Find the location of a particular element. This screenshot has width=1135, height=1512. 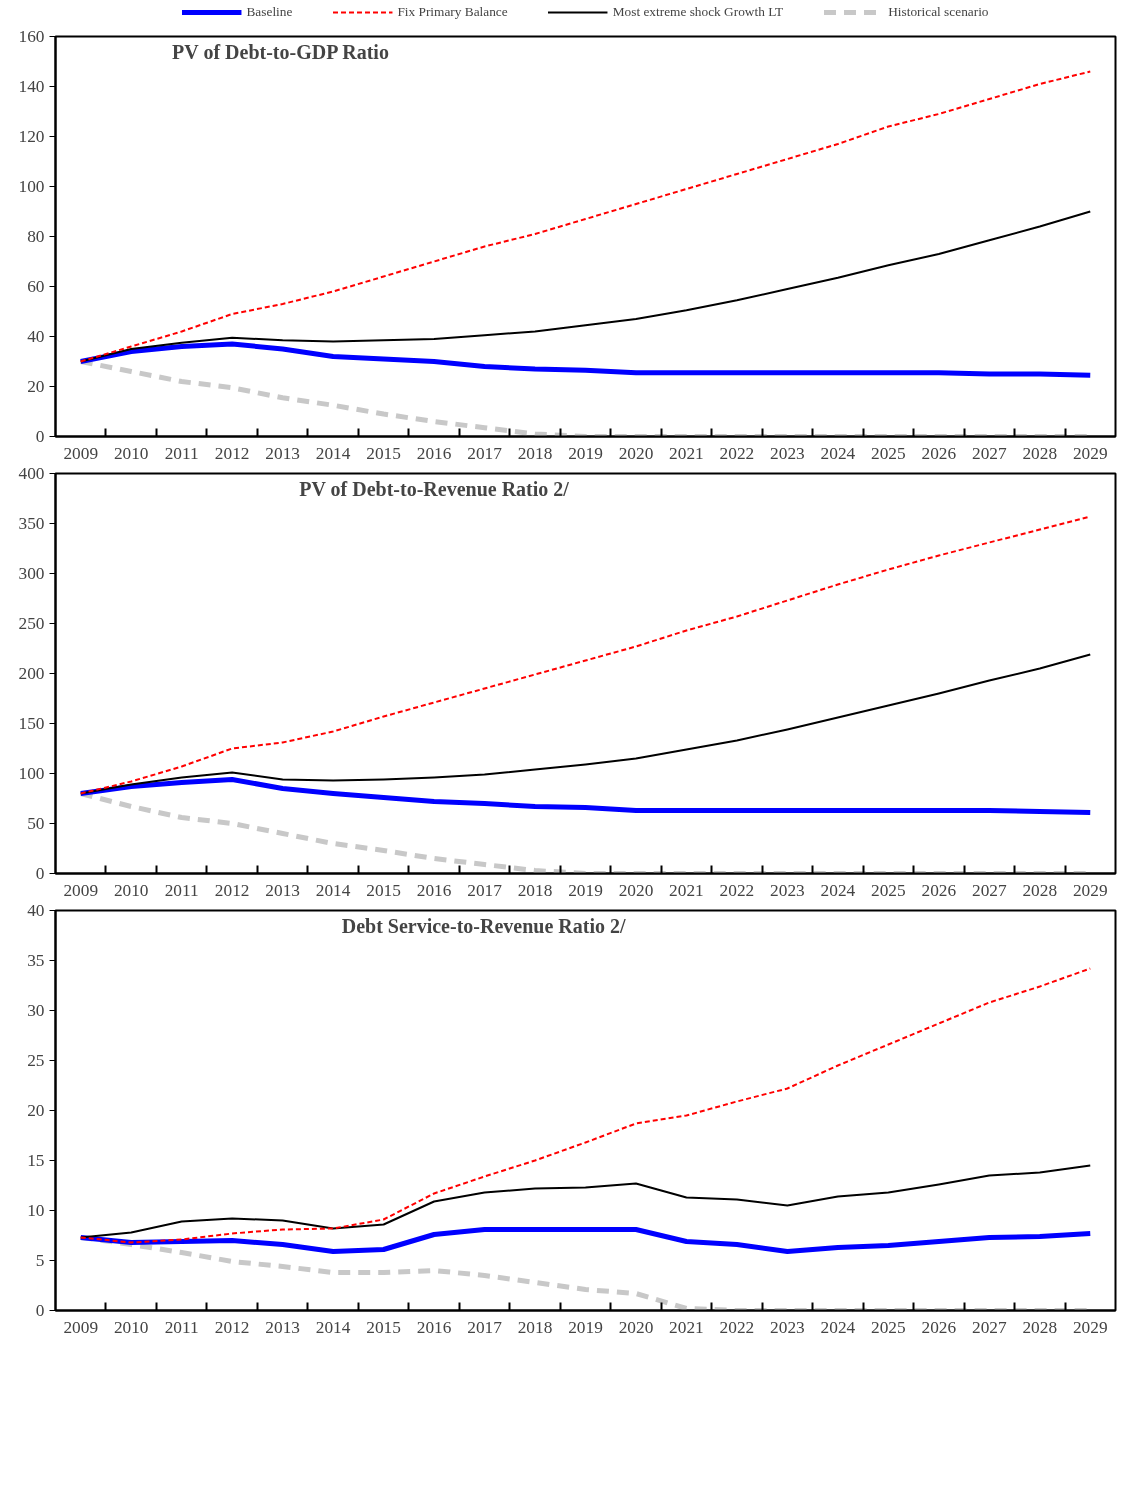

legend-label: Historical scenario is located at coordinates (938, 12).